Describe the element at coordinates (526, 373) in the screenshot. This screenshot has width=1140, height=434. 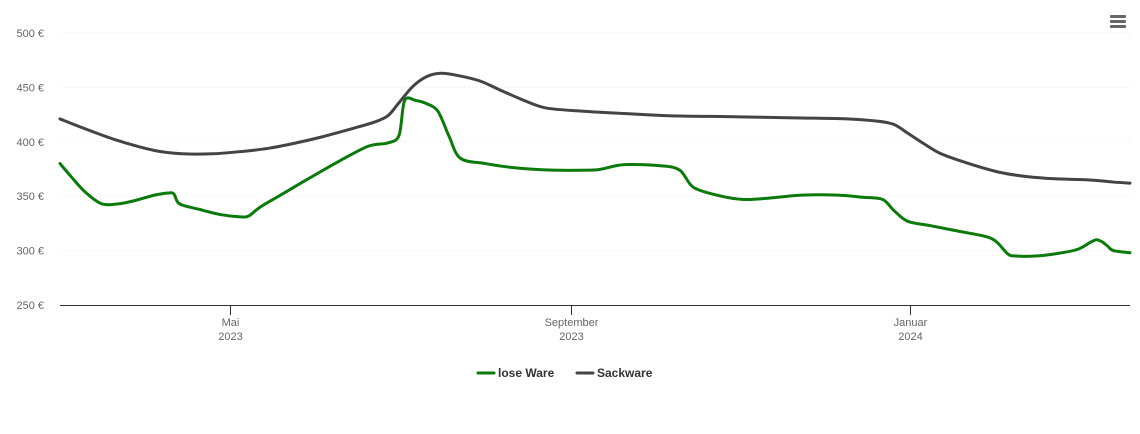
I see `legend-label: lose Ware` at that location.